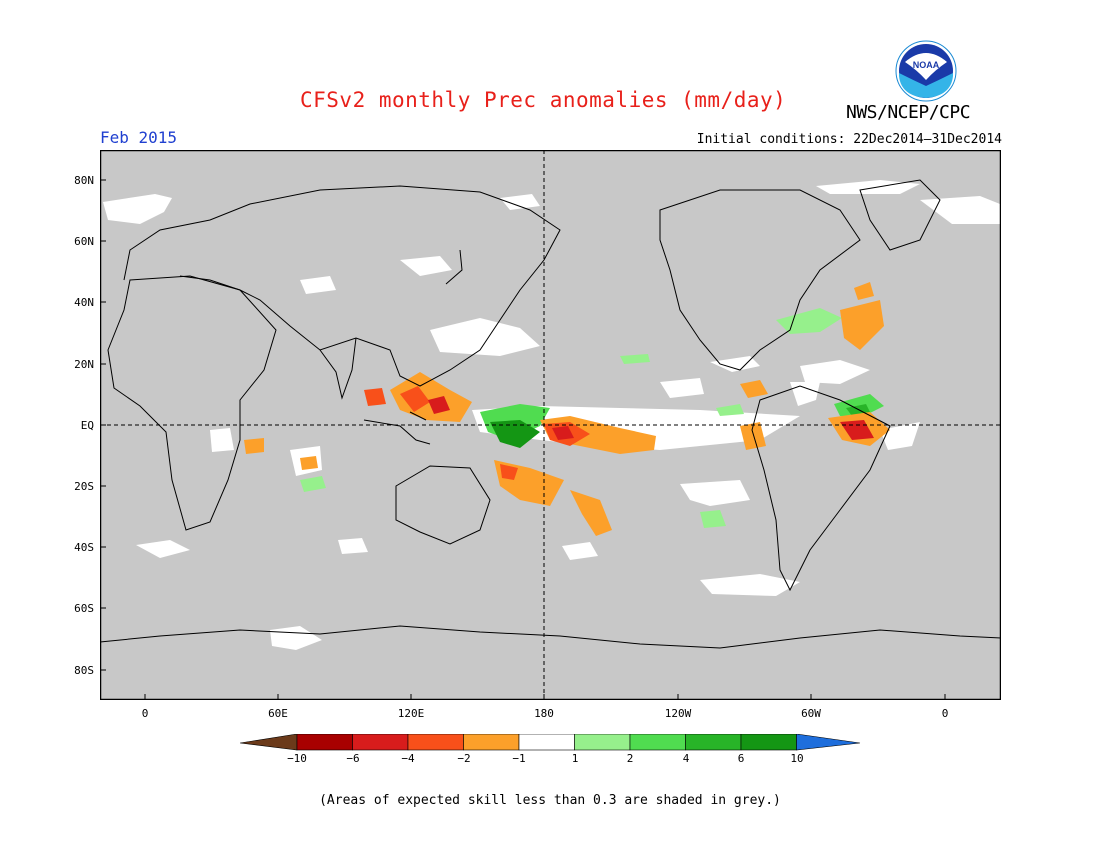 This screenshot has width=1100, height=850. Describe the element at coordinates (945, 713) in the screenshot. I see `lon-label-0-right: 0` at that location.